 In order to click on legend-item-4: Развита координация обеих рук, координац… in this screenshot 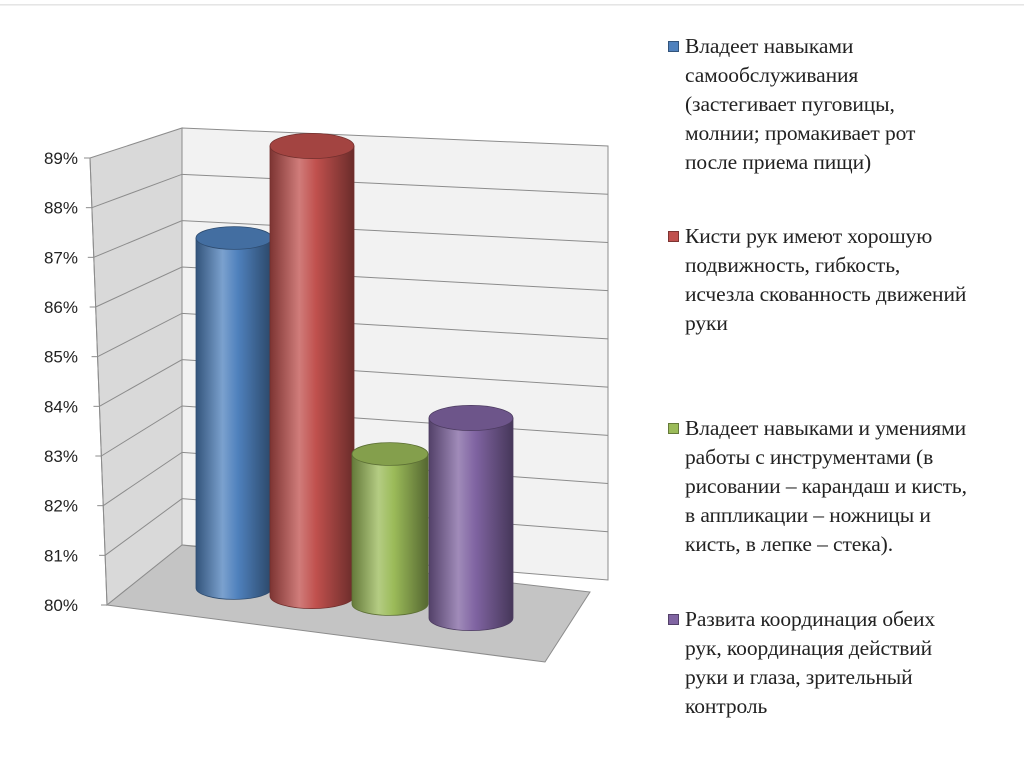, I will do `click(846, 663)`.